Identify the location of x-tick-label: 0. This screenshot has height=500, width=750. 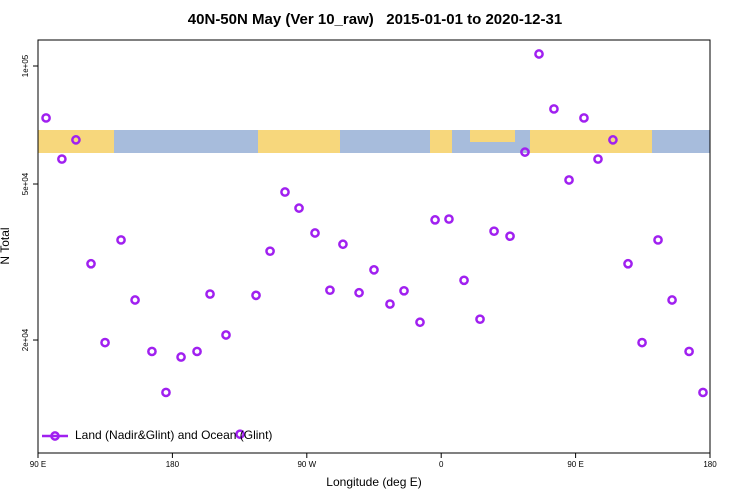
(441, 464).